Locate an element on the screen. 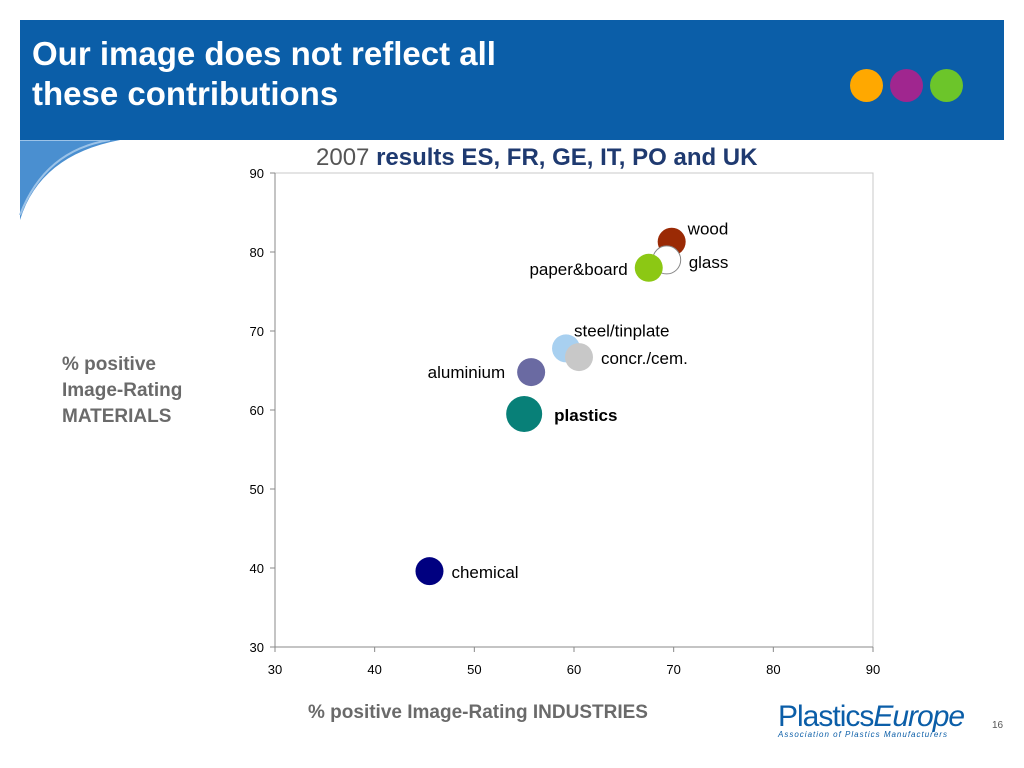  point-label-concr-cem-: concr./cem. is located at coordinates (644, 358).